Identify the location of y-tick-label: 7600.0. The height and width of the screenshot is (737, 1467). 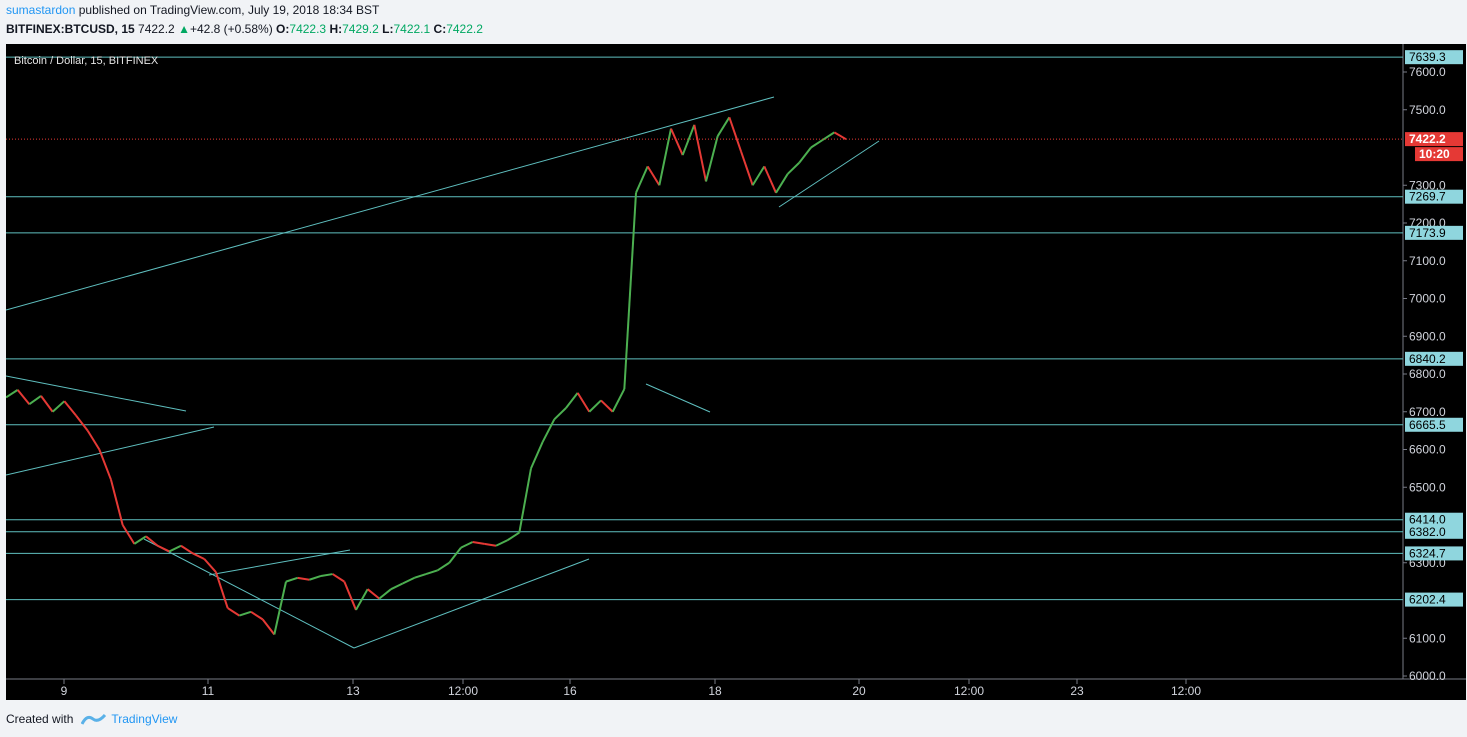
(1427, 72).